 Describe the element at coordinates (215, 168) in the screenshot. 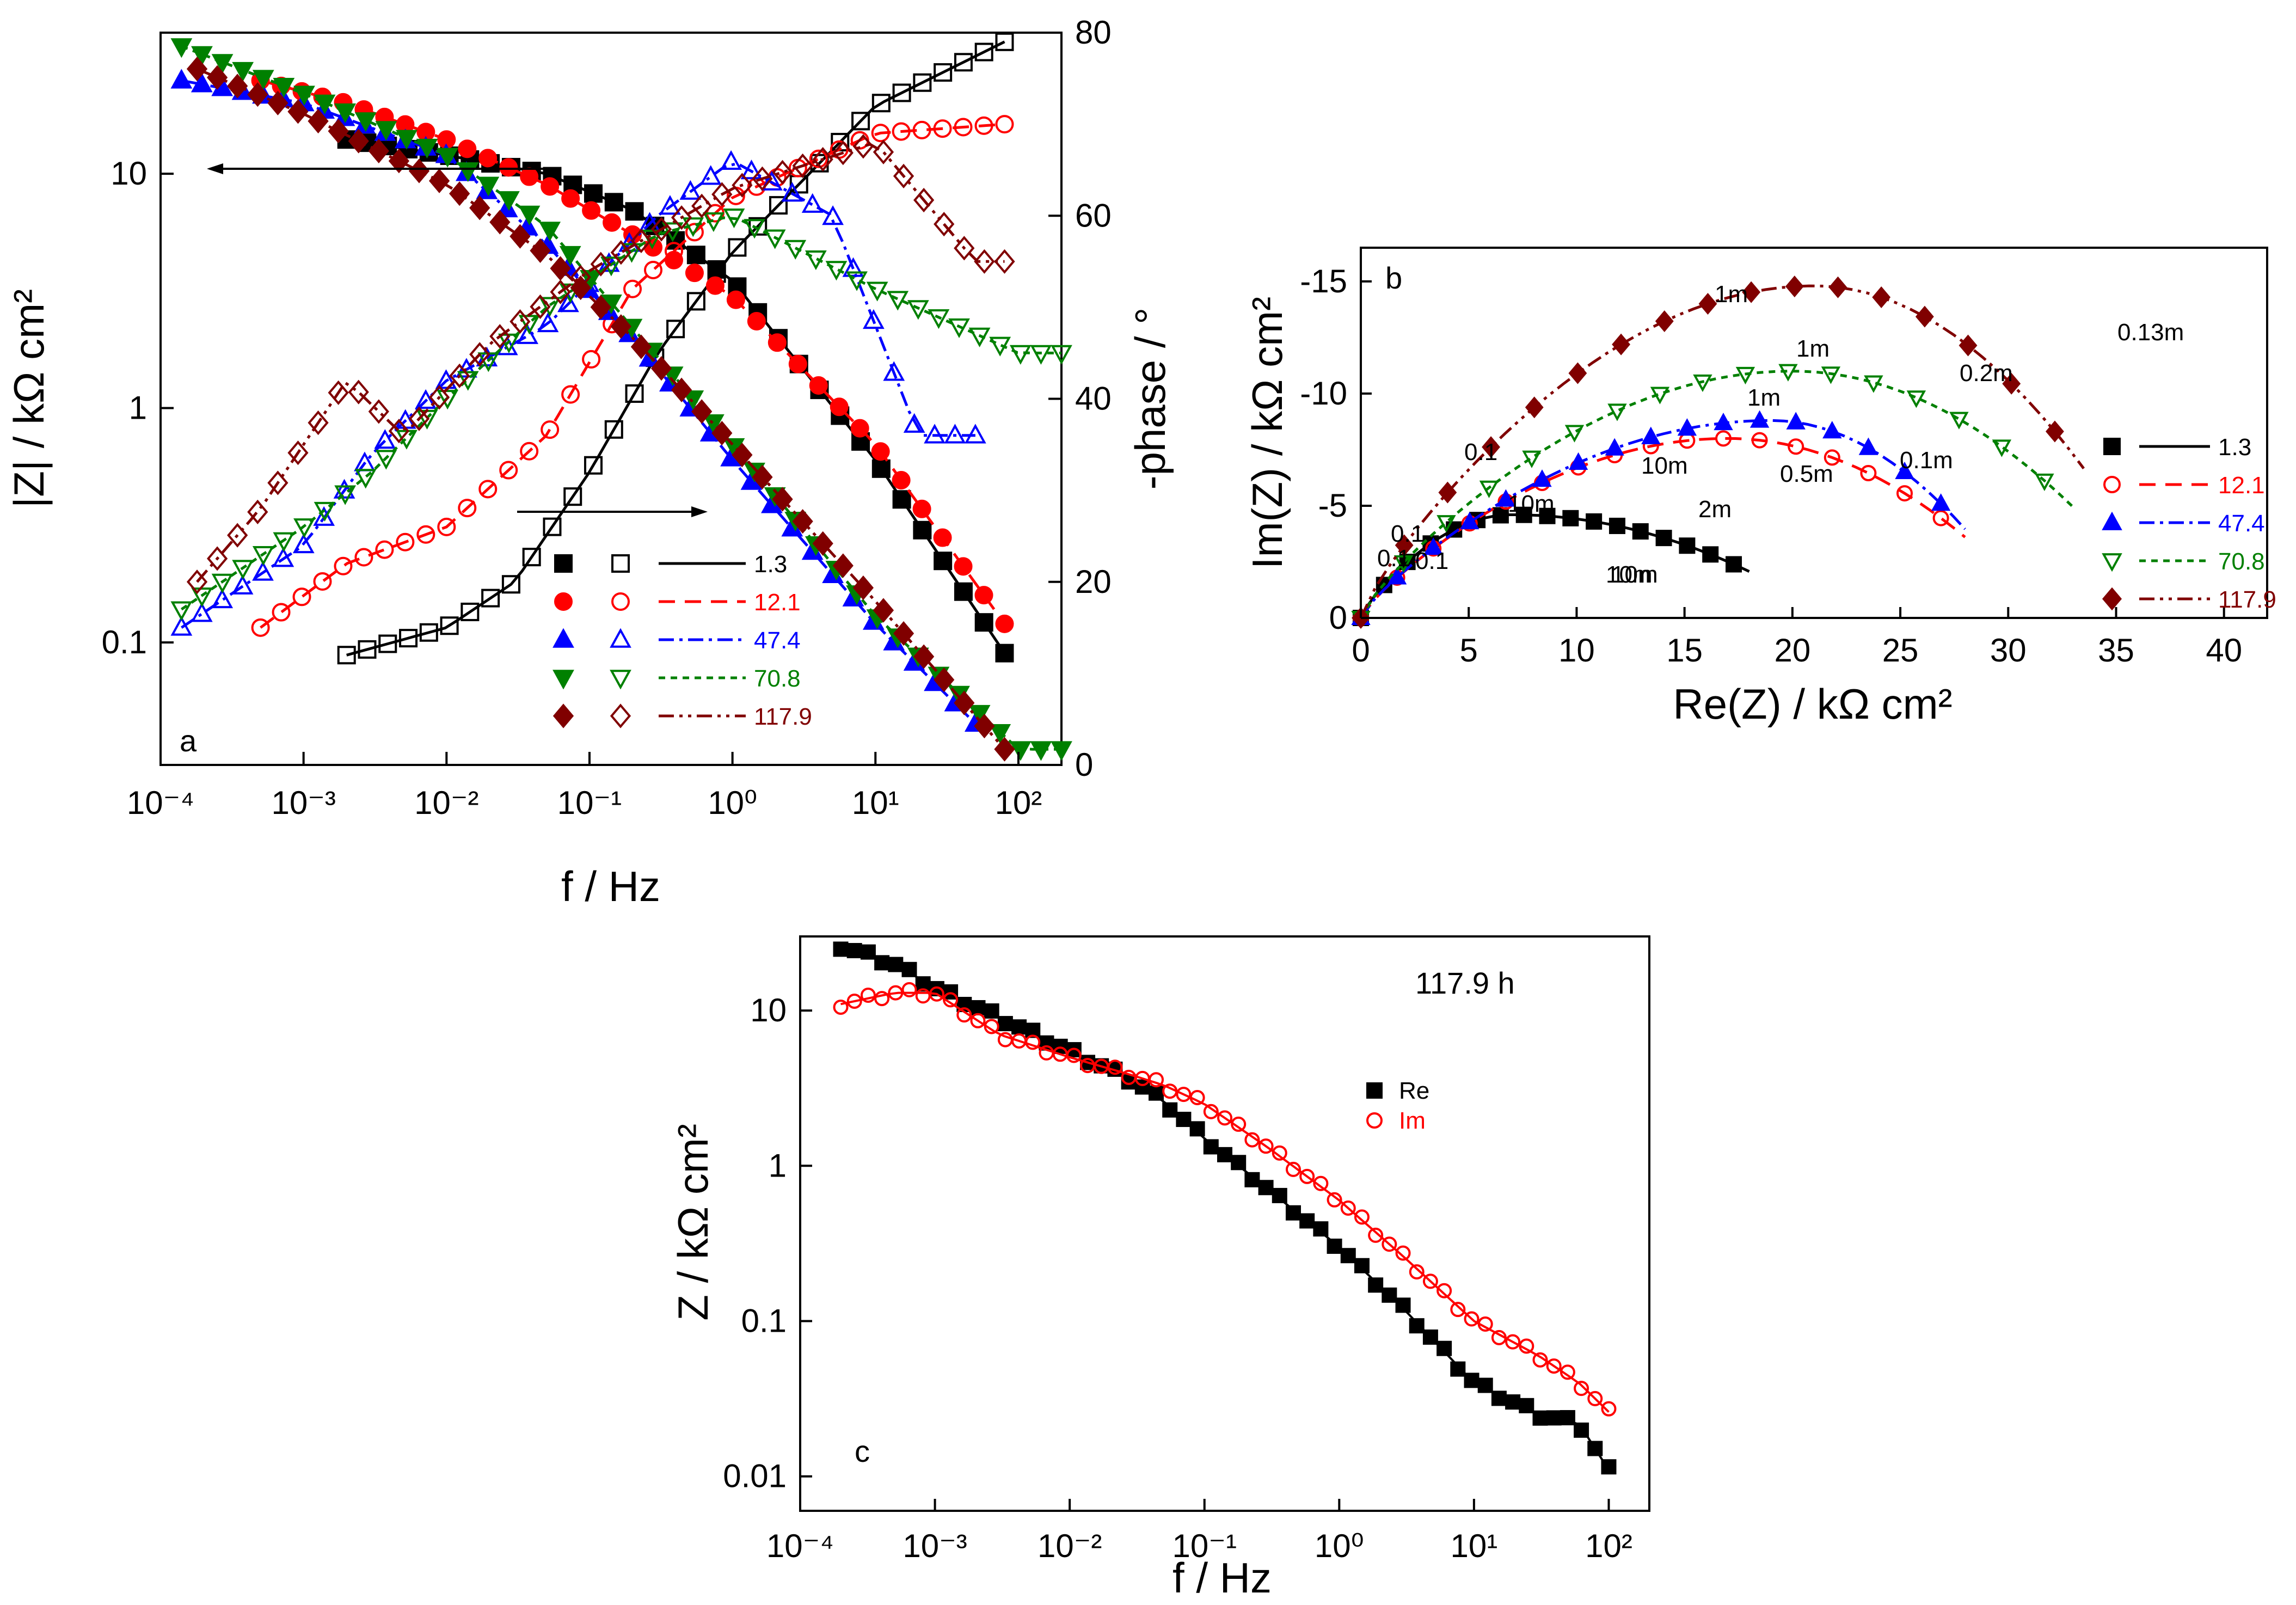

I see `arrow-left-head` at that location.